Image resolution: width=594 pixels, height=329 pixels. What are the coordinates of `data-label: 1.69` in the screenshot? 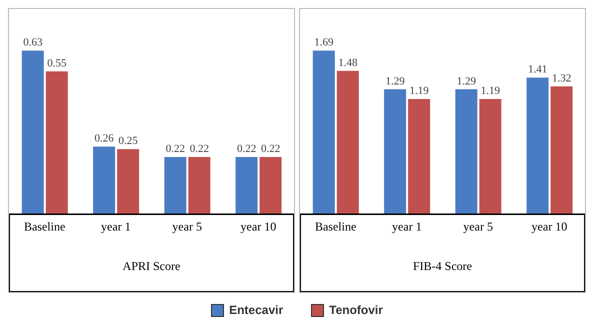 It's located at (324, 42).